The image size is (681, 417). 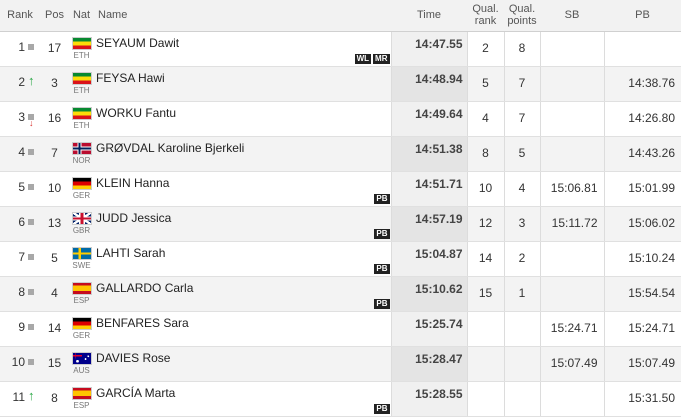 I want to click on nat-cell: AUS, so click(x=81, y=364).